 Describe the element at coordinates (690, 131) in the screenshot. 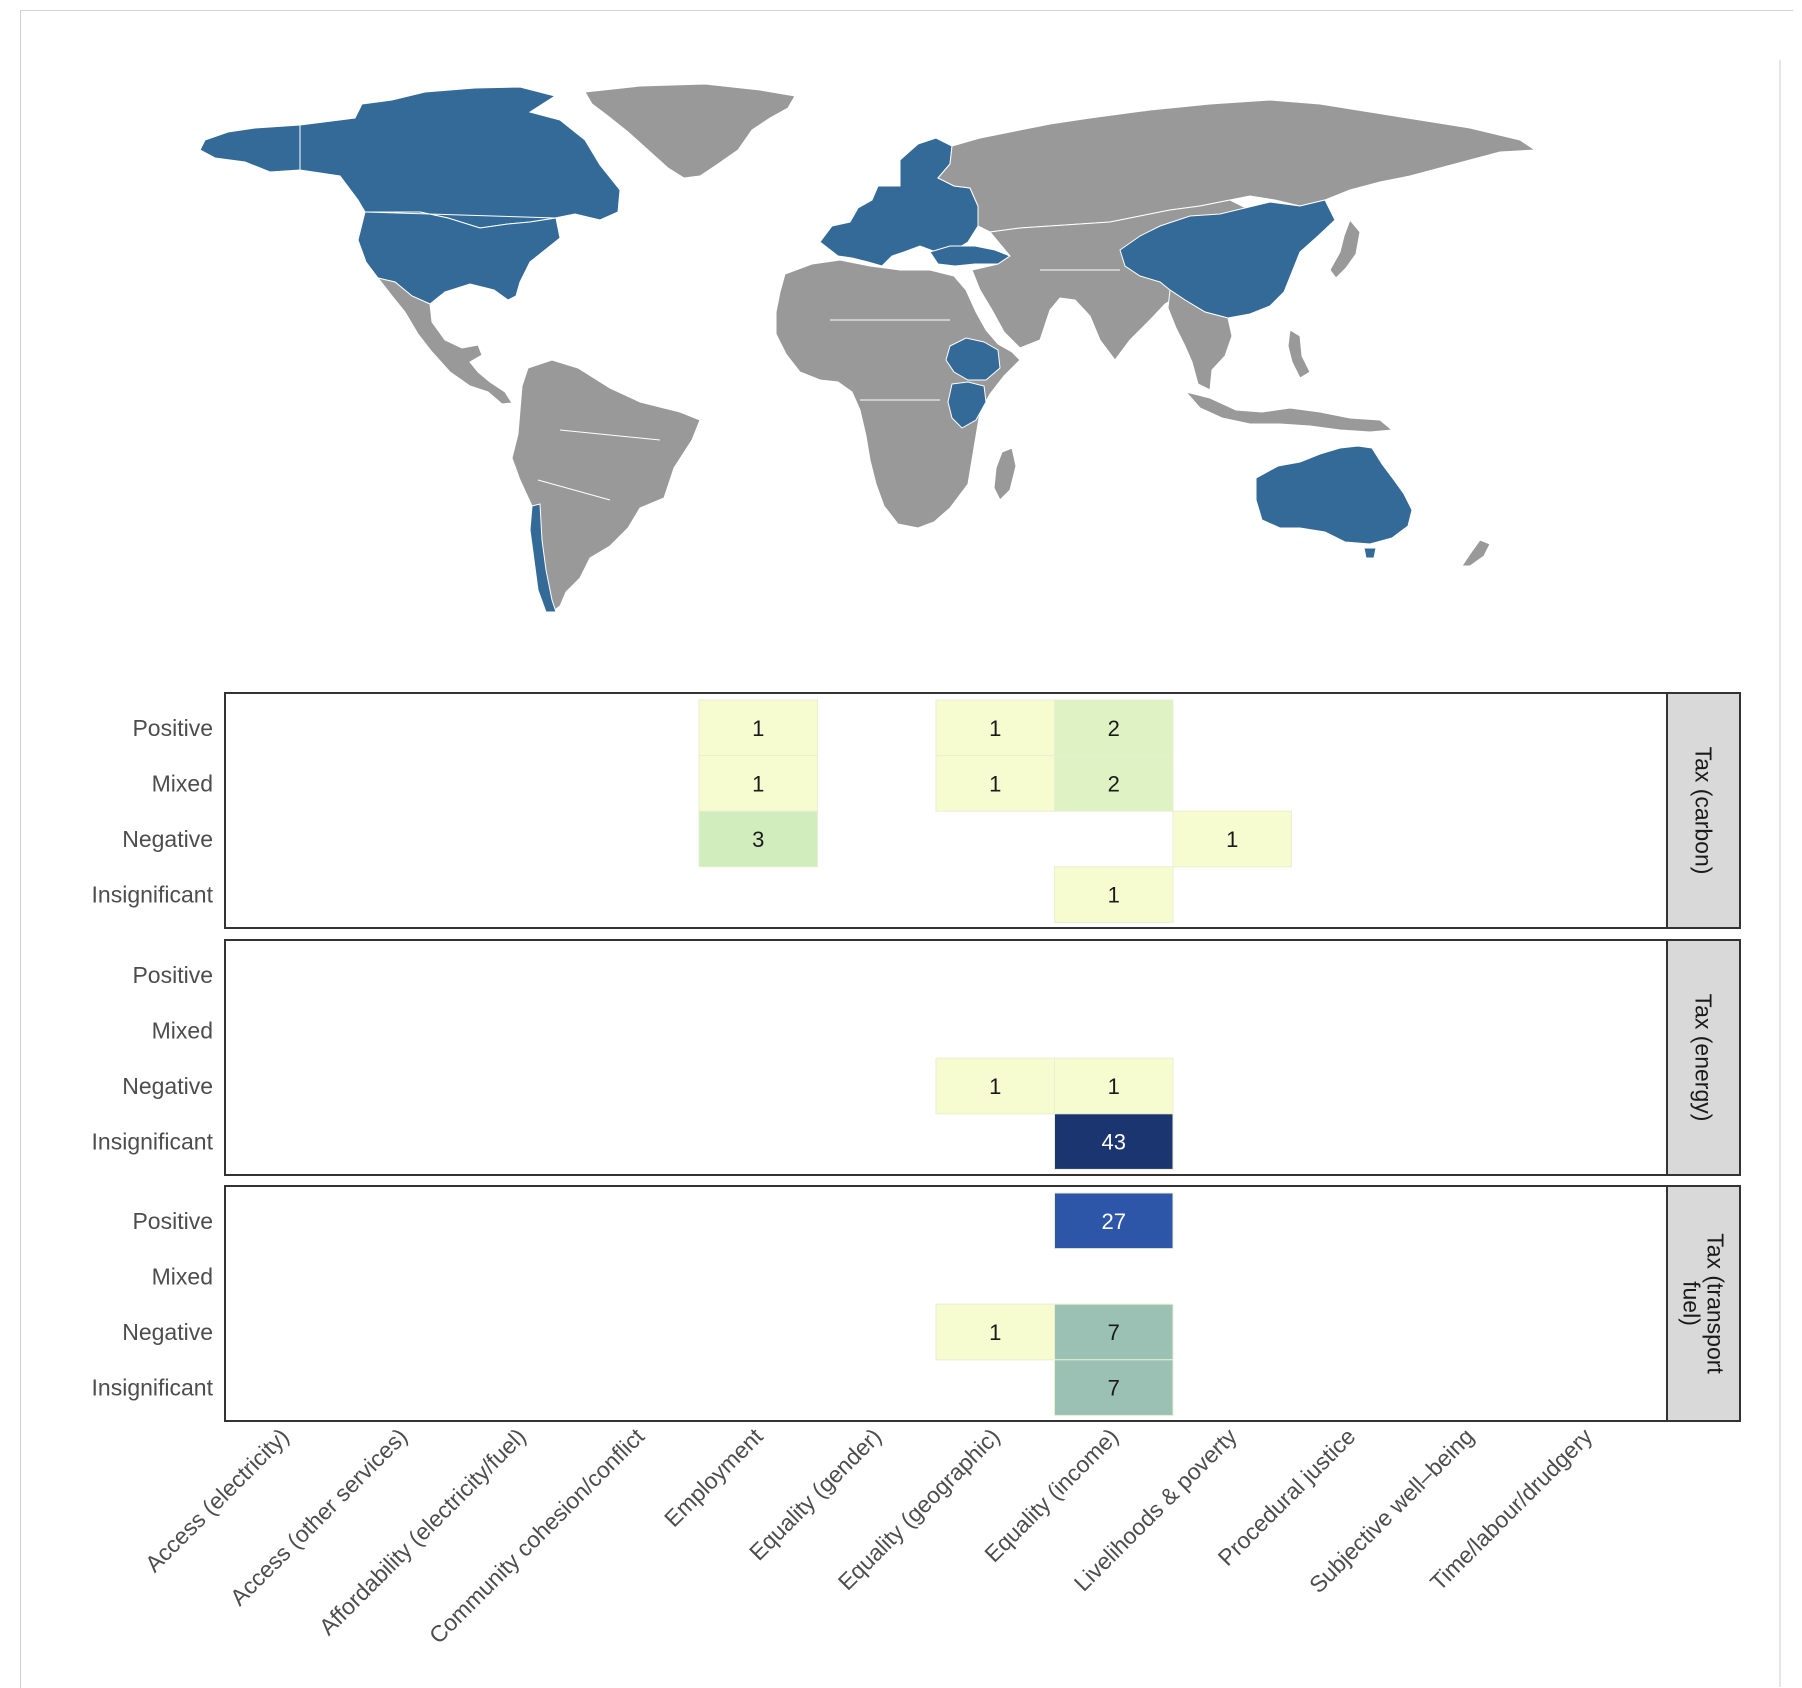

I see `map-greenland` at that location.